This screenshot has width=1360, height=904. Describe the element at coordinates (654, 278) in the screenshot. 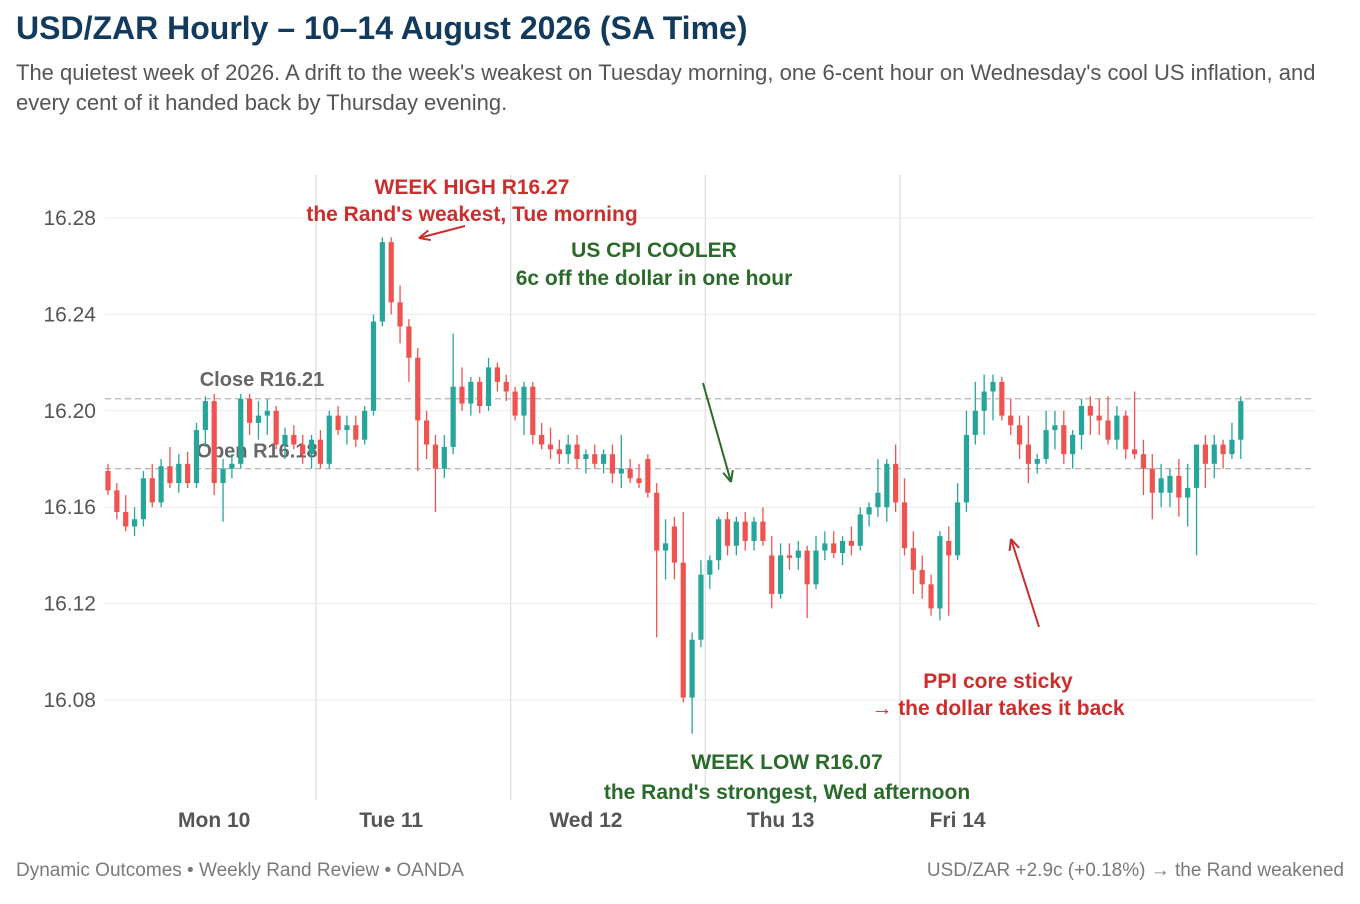

I see `annotation-cpi-line-2: 6c off the dollar in one hour` at that location.